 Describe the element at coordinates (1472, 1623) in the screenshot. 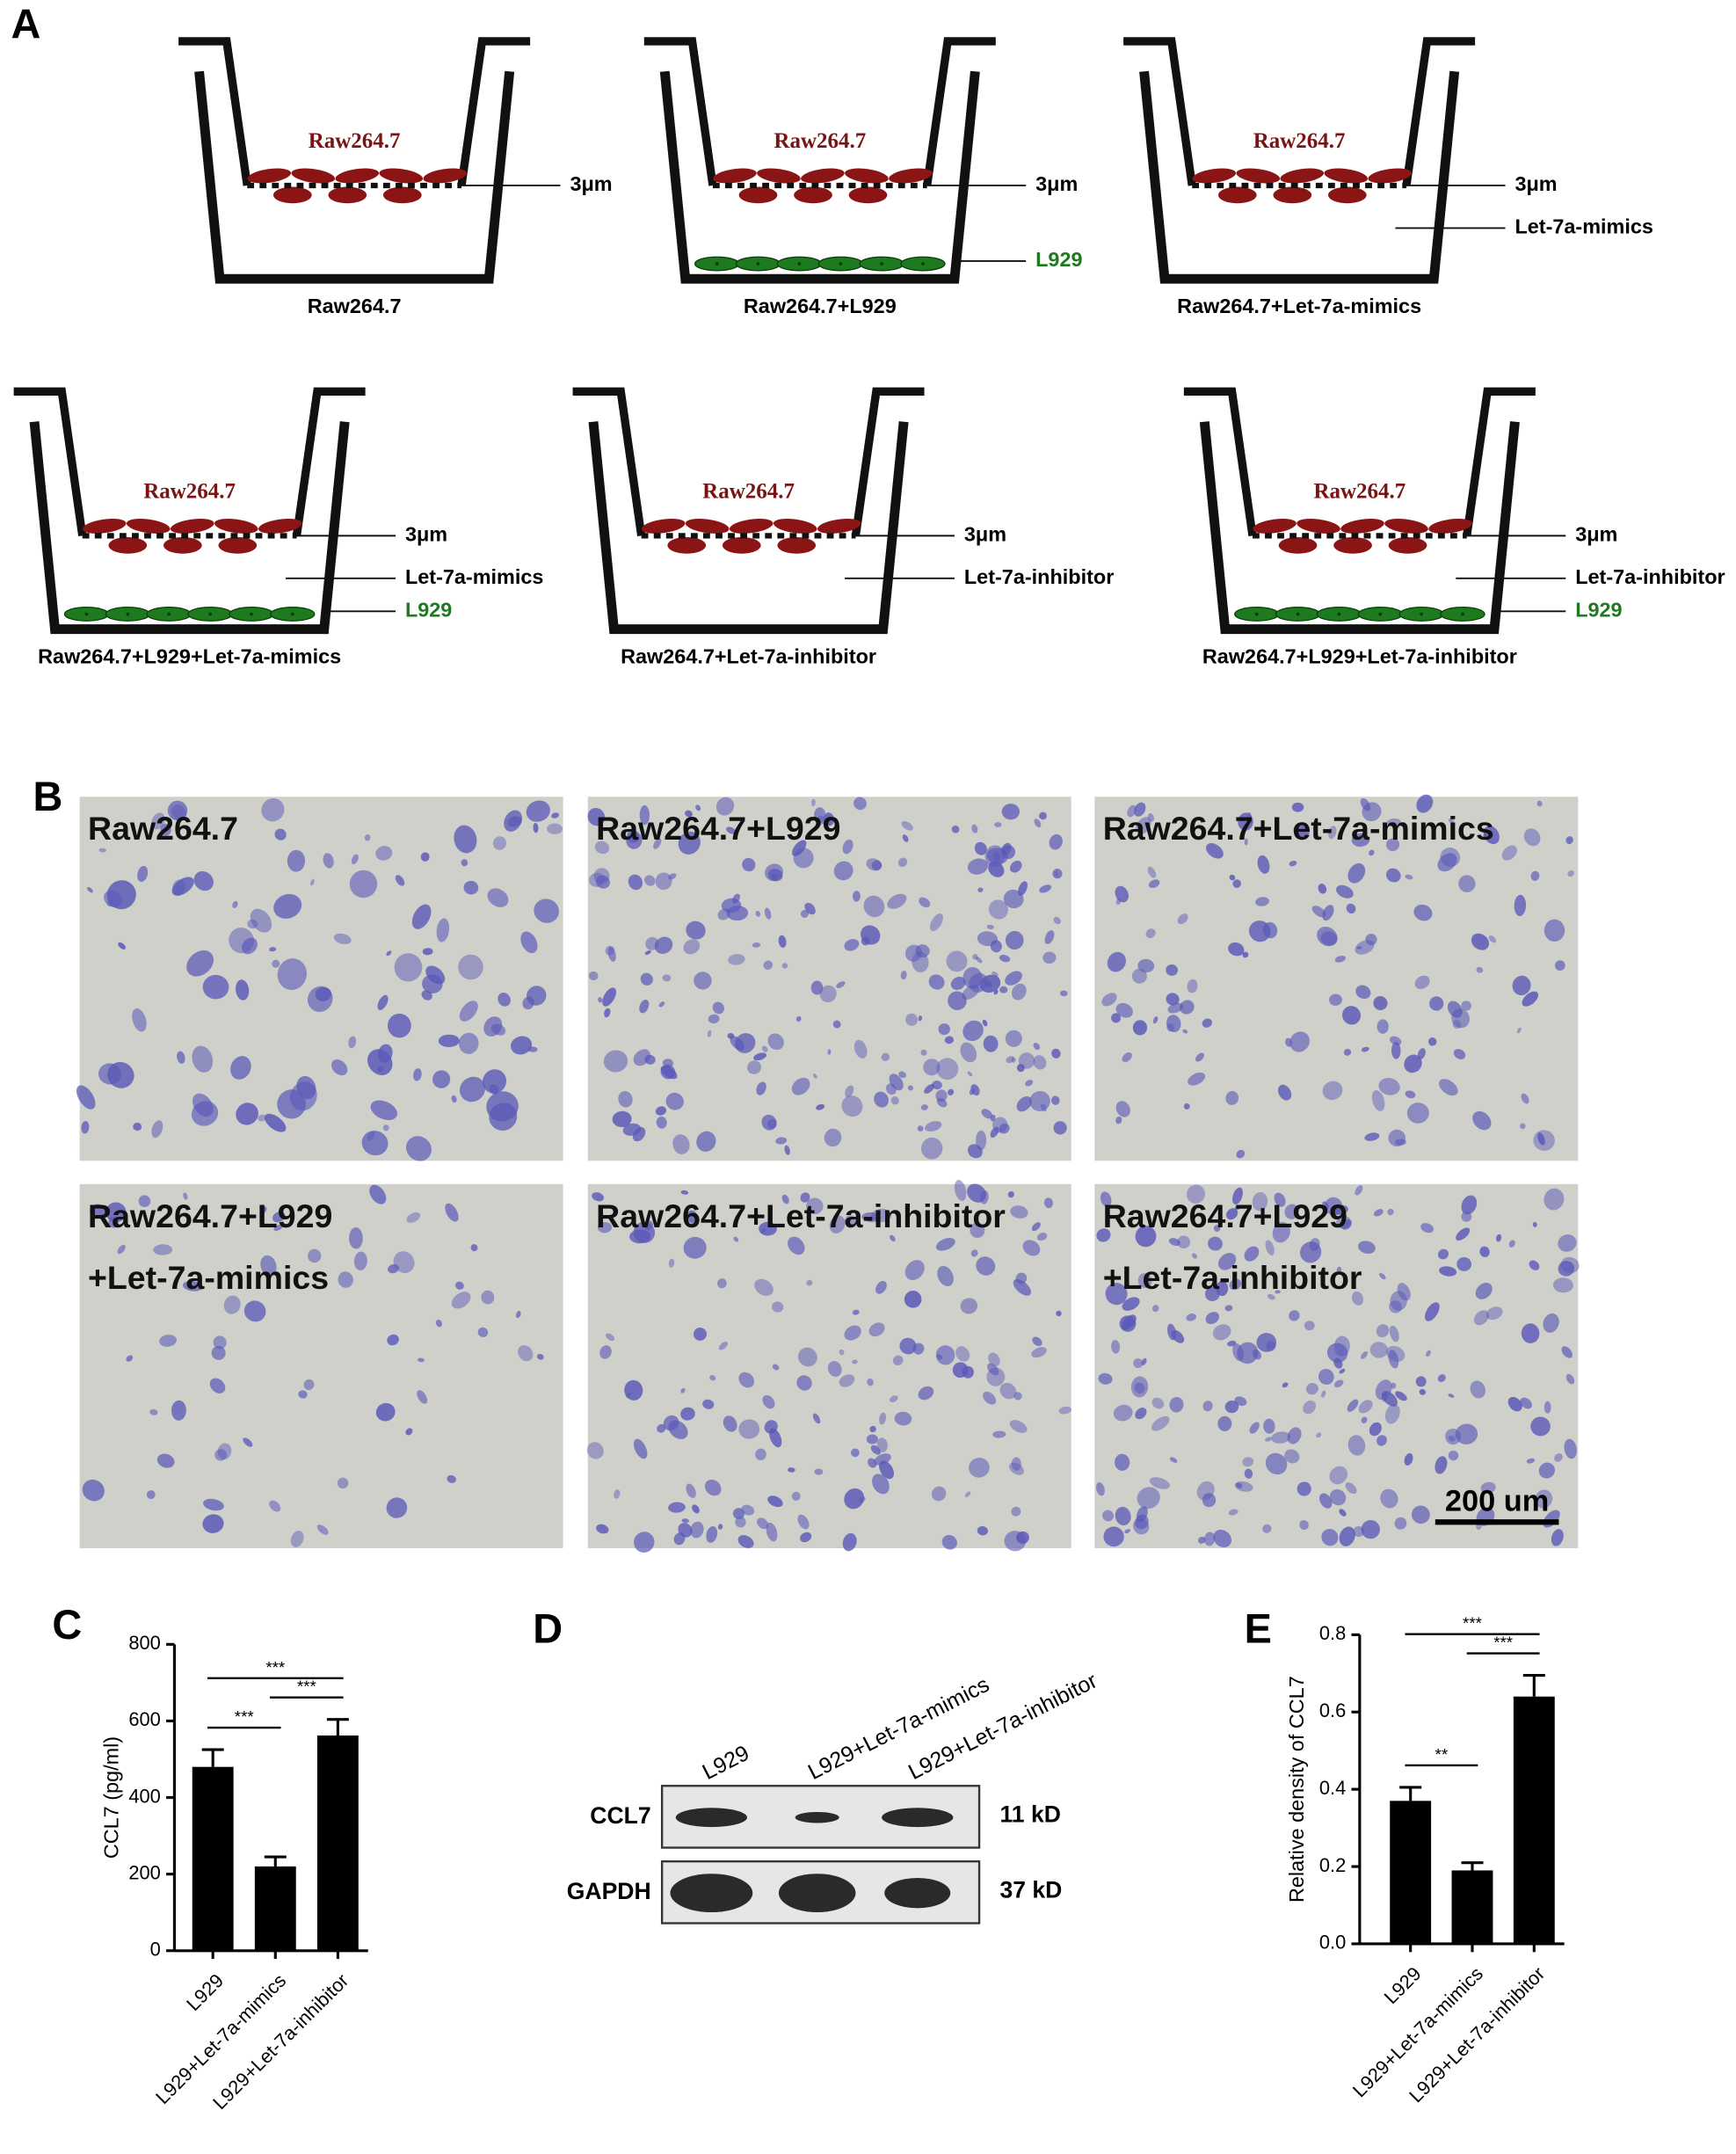

I see `significance-label: ***` at that location.